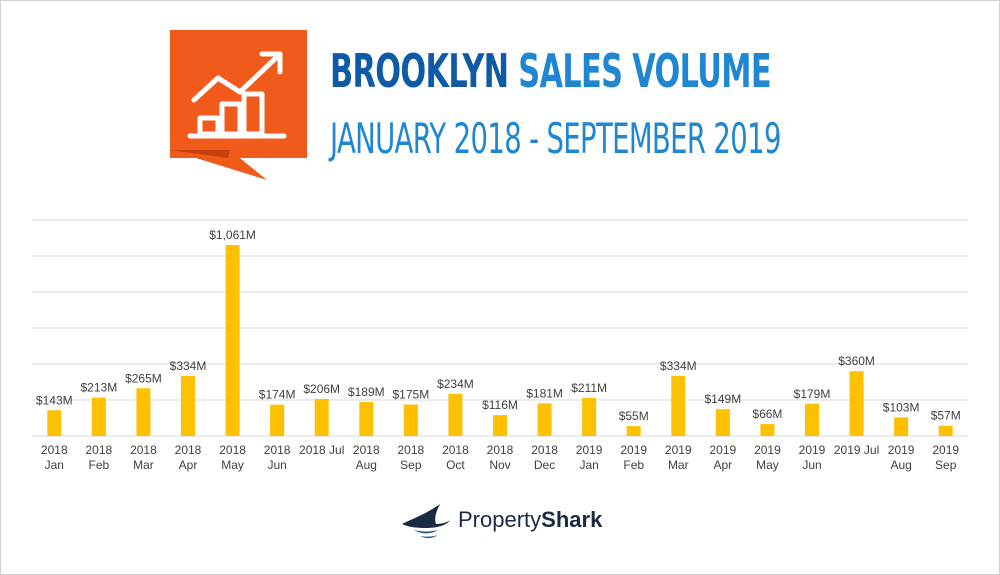 The height and width of the screenshot is (575, 1000). Describe the element at coordinates (589, 388) in the screenshot. I see `data-label: $211M` at that location.